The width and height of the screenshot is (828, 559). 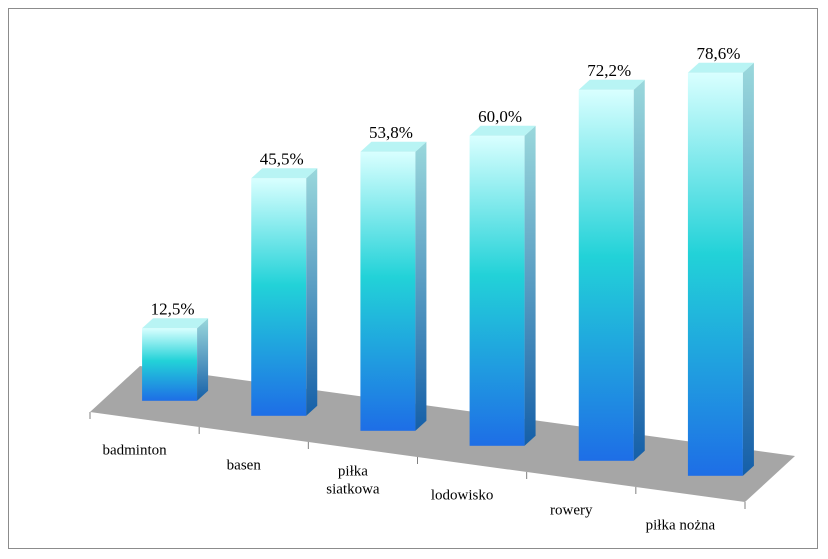 I want to click on x-tick-label-2: basen, so click(x=244, y=466).